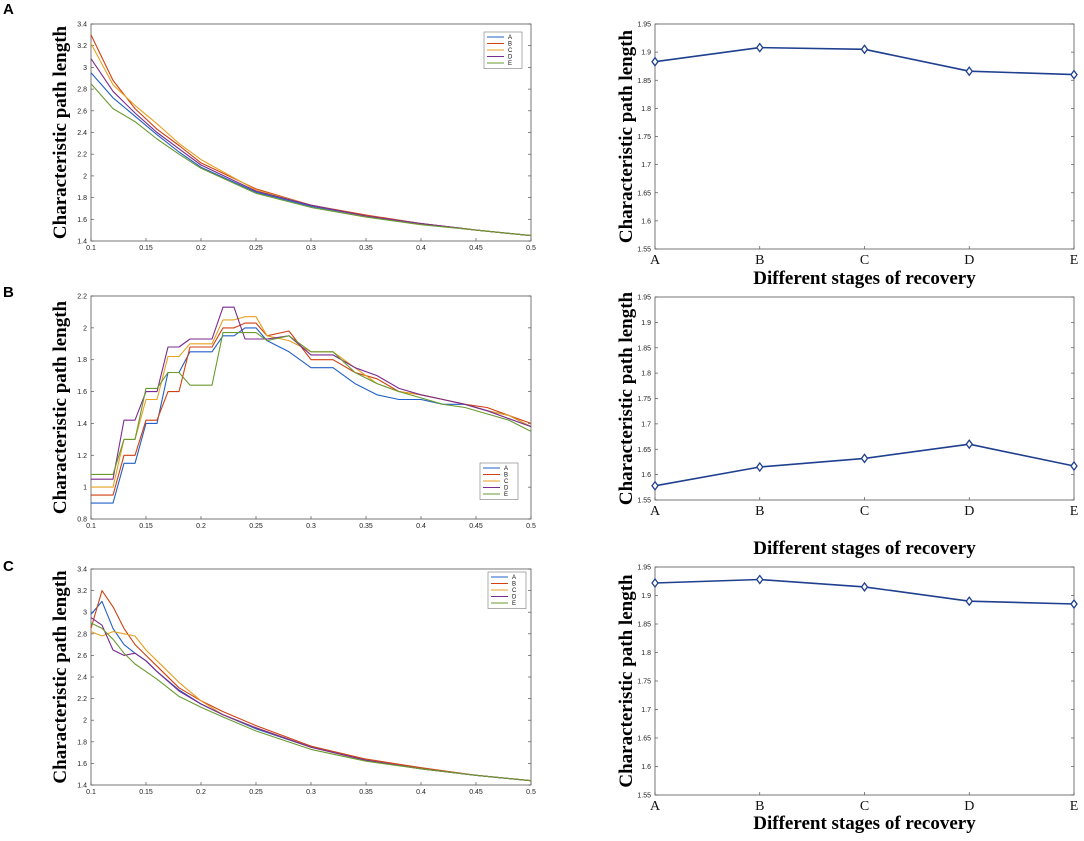 Image resolution: width=1084 pixels, height=841 pixels. What do you see at coordinates (82, 591) in the screenshot?
I see `y-tick-label: 3.2` at bounding box center [82, 591].